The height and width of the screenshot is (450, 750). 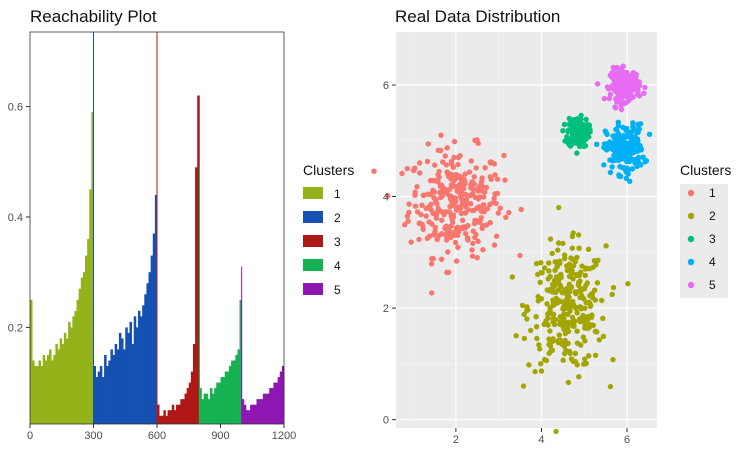 I want to click on reachability-legend: Clusters 1 2 3 4 5, so click(x=328, y=229).